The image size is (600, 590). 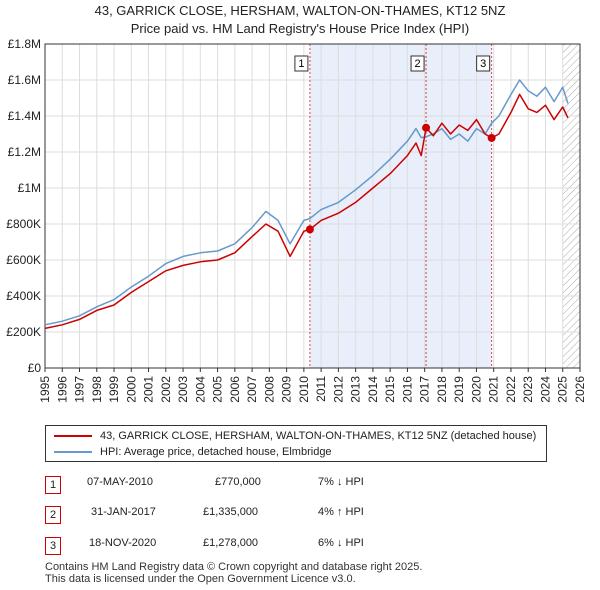 I want to click on hatched-future, so click(x=571, y=206).